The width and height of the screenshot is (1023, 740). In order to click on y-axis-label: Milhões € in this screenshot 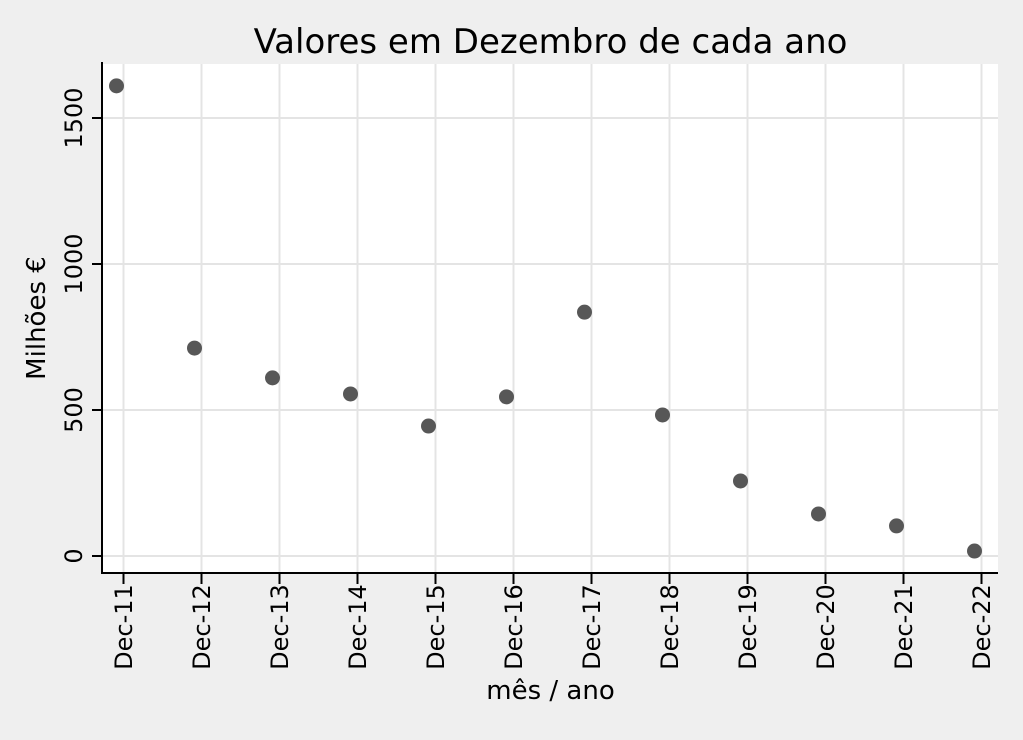, I will do `click(37, 318)`.